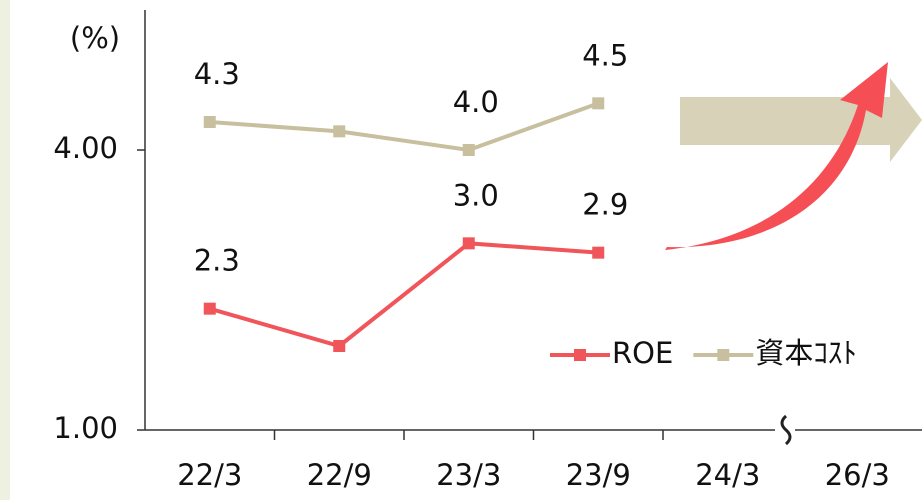  Describe the element at coordinates (642, 353) in the screenshot. I see `legend-label: ROE` at that location.